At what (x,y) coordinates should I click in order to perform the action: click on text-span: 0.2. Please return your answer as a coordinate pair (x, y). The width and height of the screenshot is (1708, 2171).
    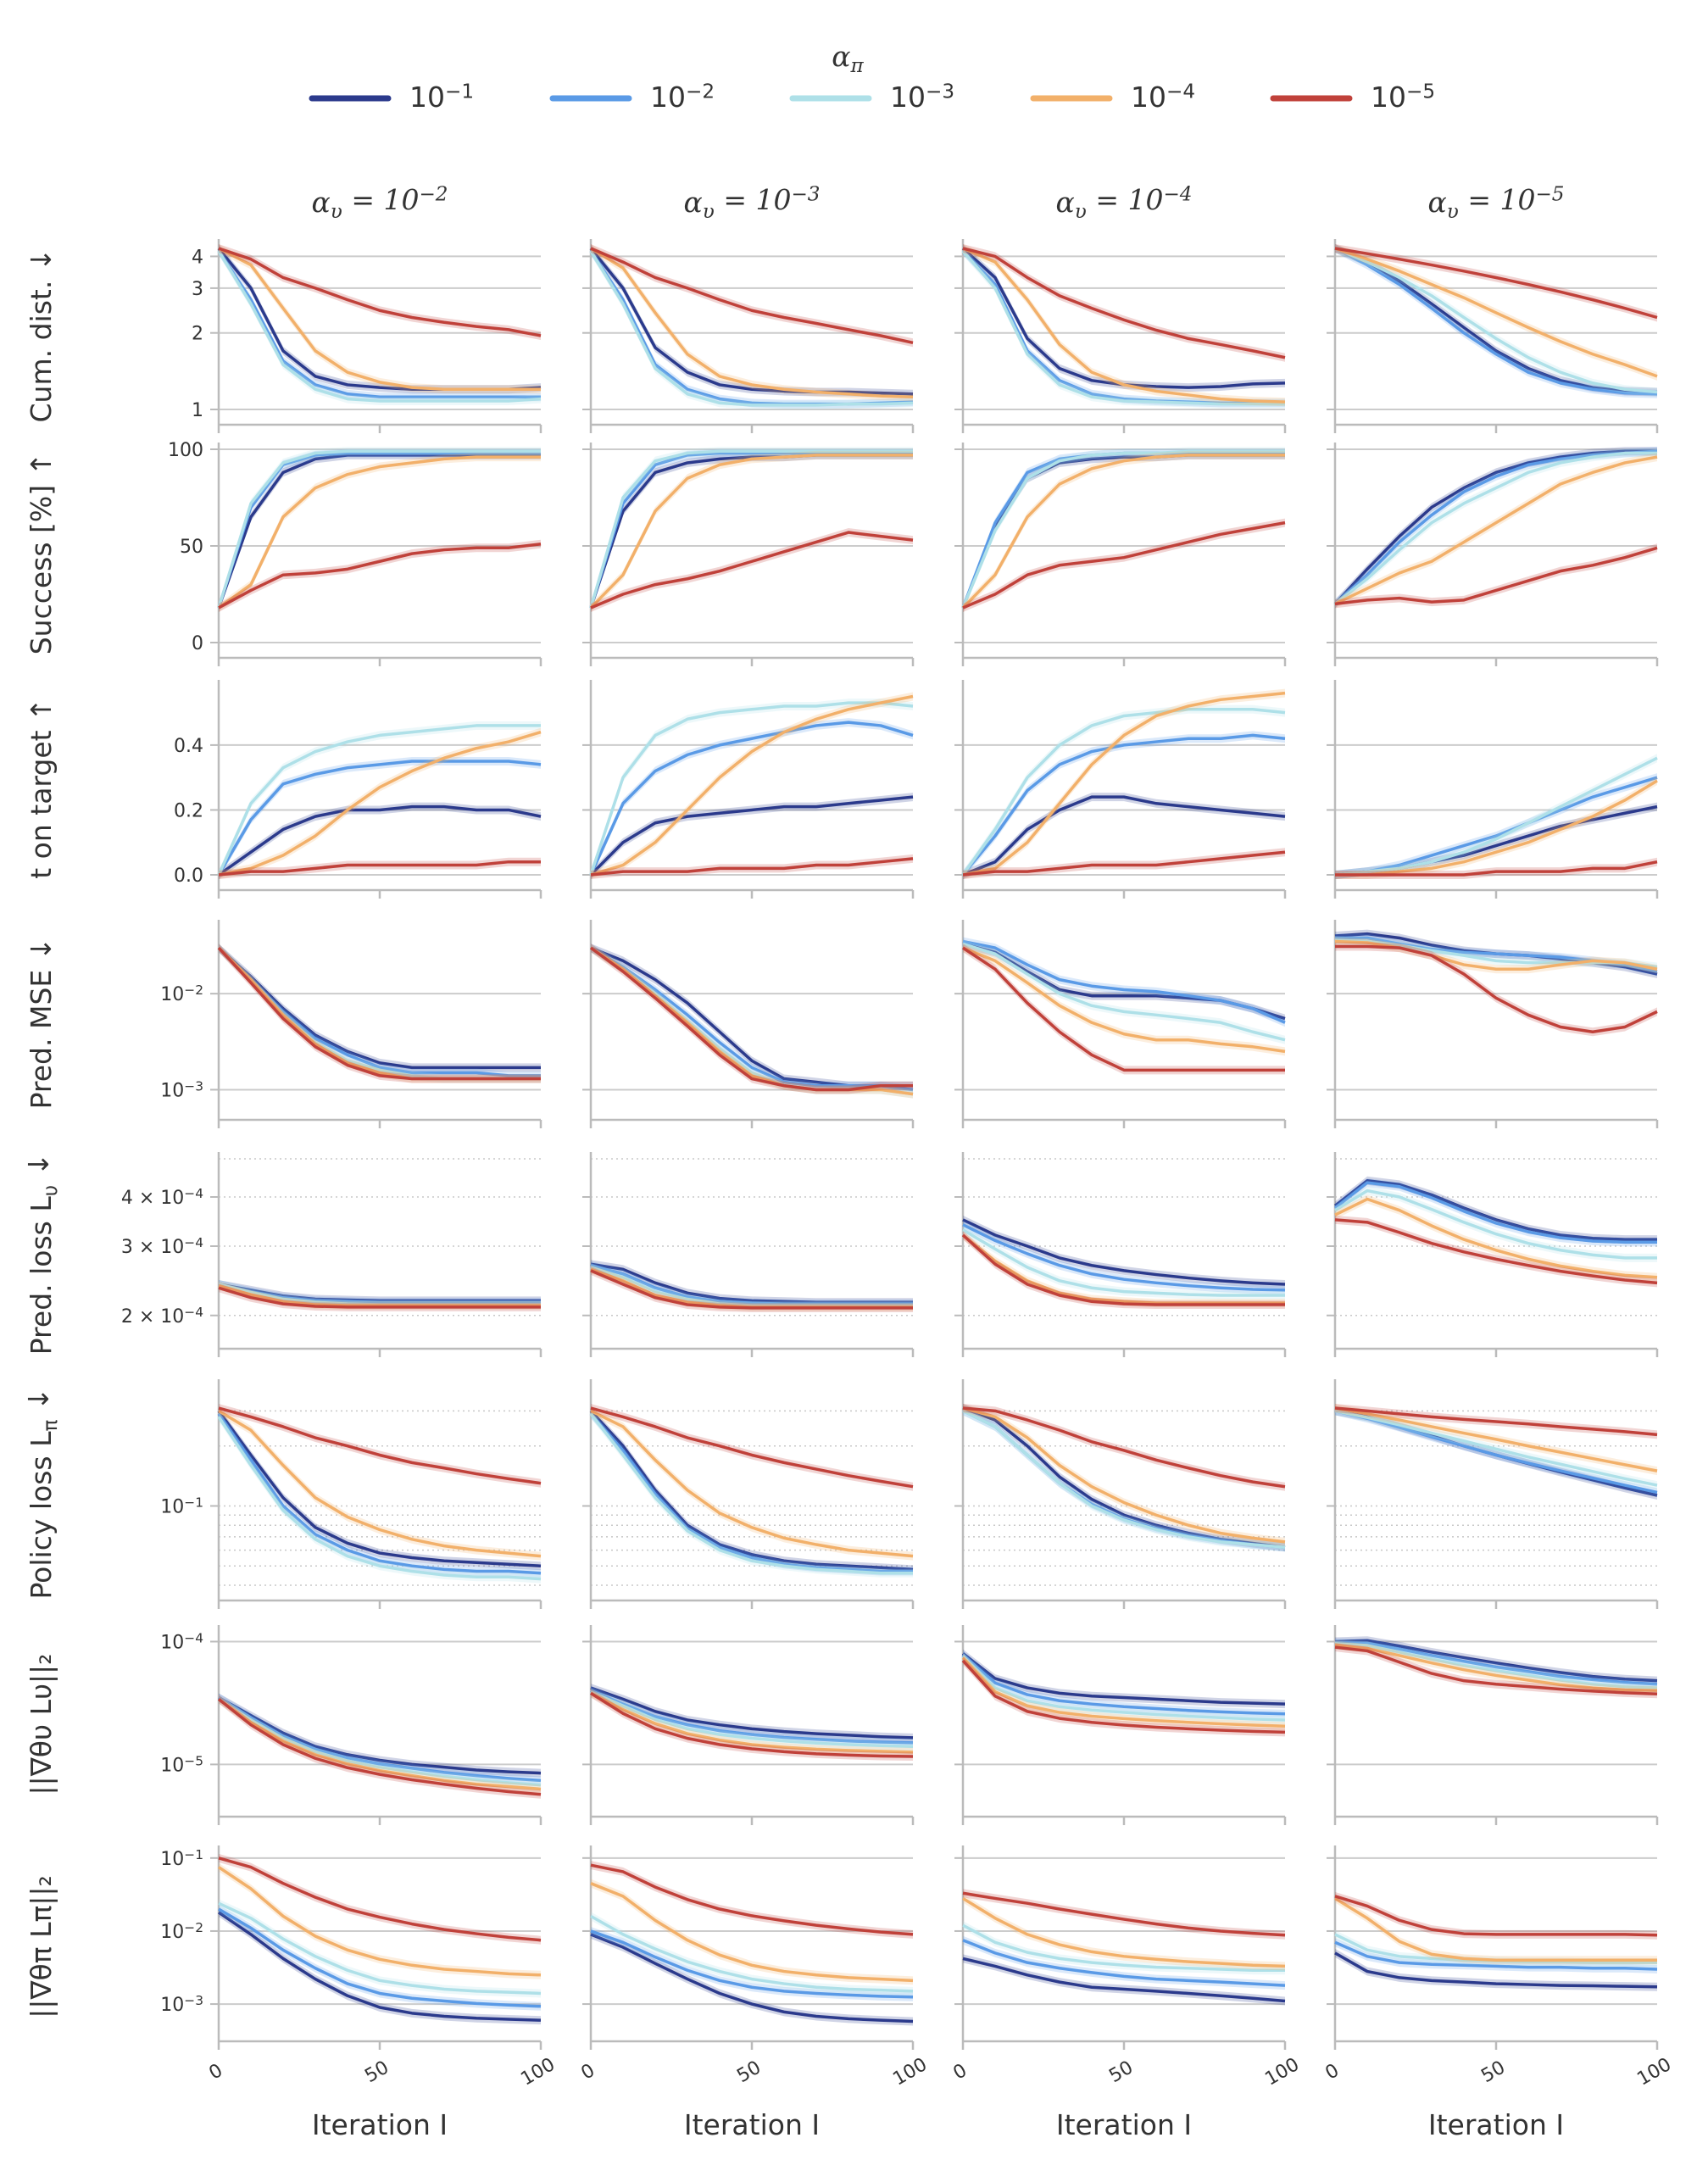
    Looking at the image, I should click on (188, 810).